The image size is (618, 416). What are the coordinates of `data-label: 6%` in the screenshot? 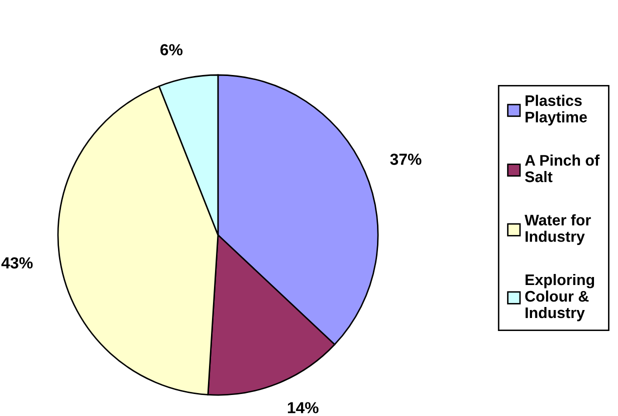 It's located at (171, 50).